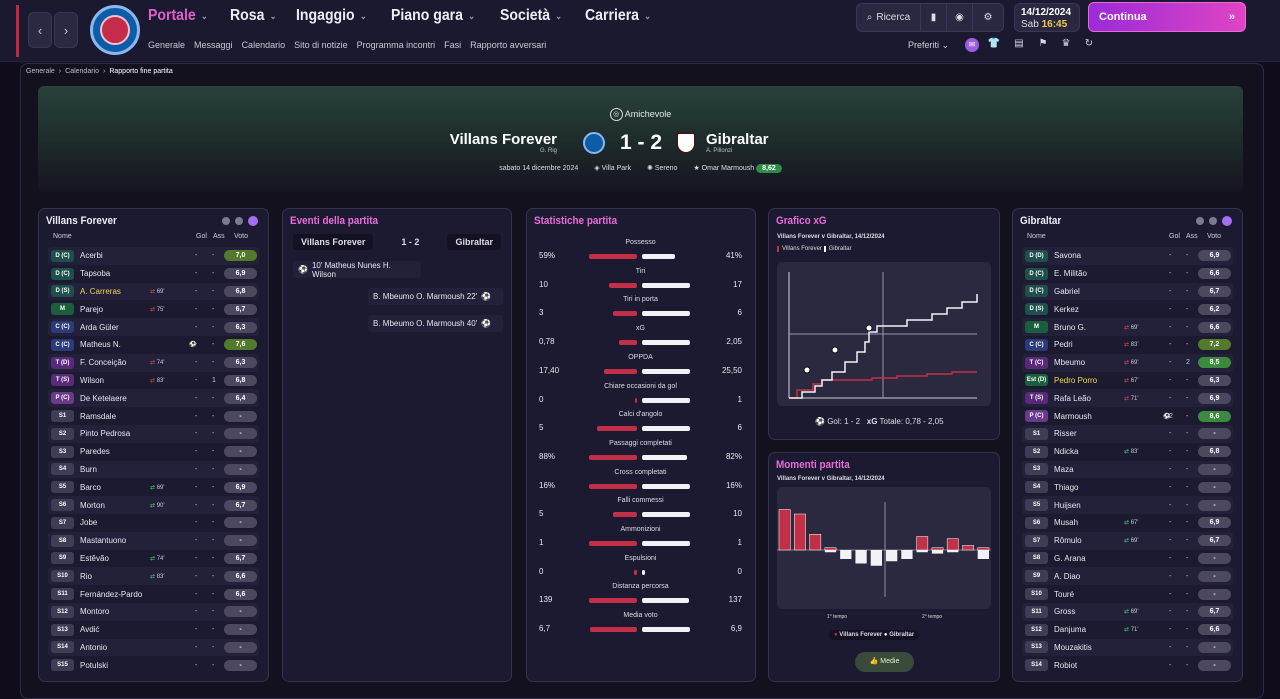 This screenshot has height=699, width=1280. Describe the element at coordinates (1047, 17) in the screenshot. I see `date-time: 14/12/2024 Sab 16:45` at that location.